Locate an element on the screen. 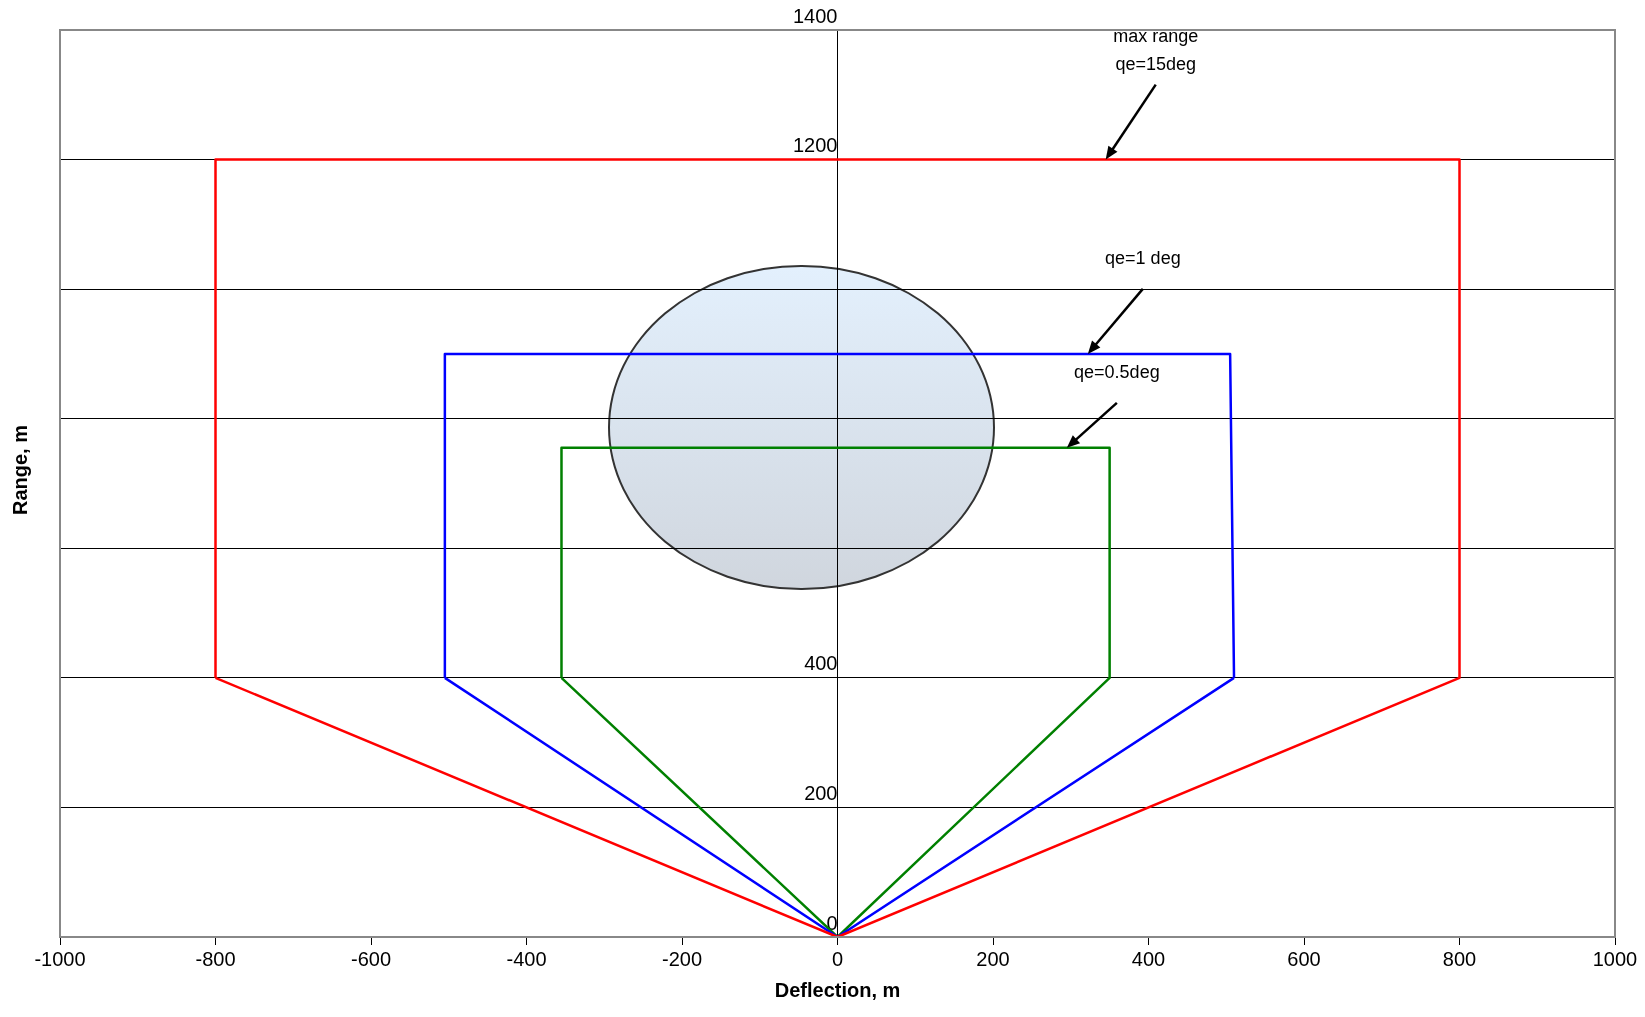  annotation: qe=0.5deg is located at coordinates (1117, 371).